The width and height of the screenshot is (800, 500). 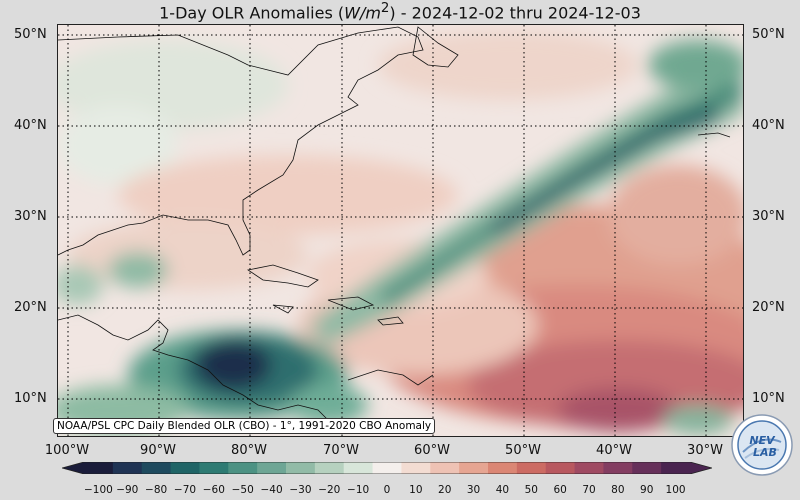 What do you see at coordinates (249, 450) in the screenshot?
I see `lon-label-80w: 80°W` at bounding box center [249, 450].